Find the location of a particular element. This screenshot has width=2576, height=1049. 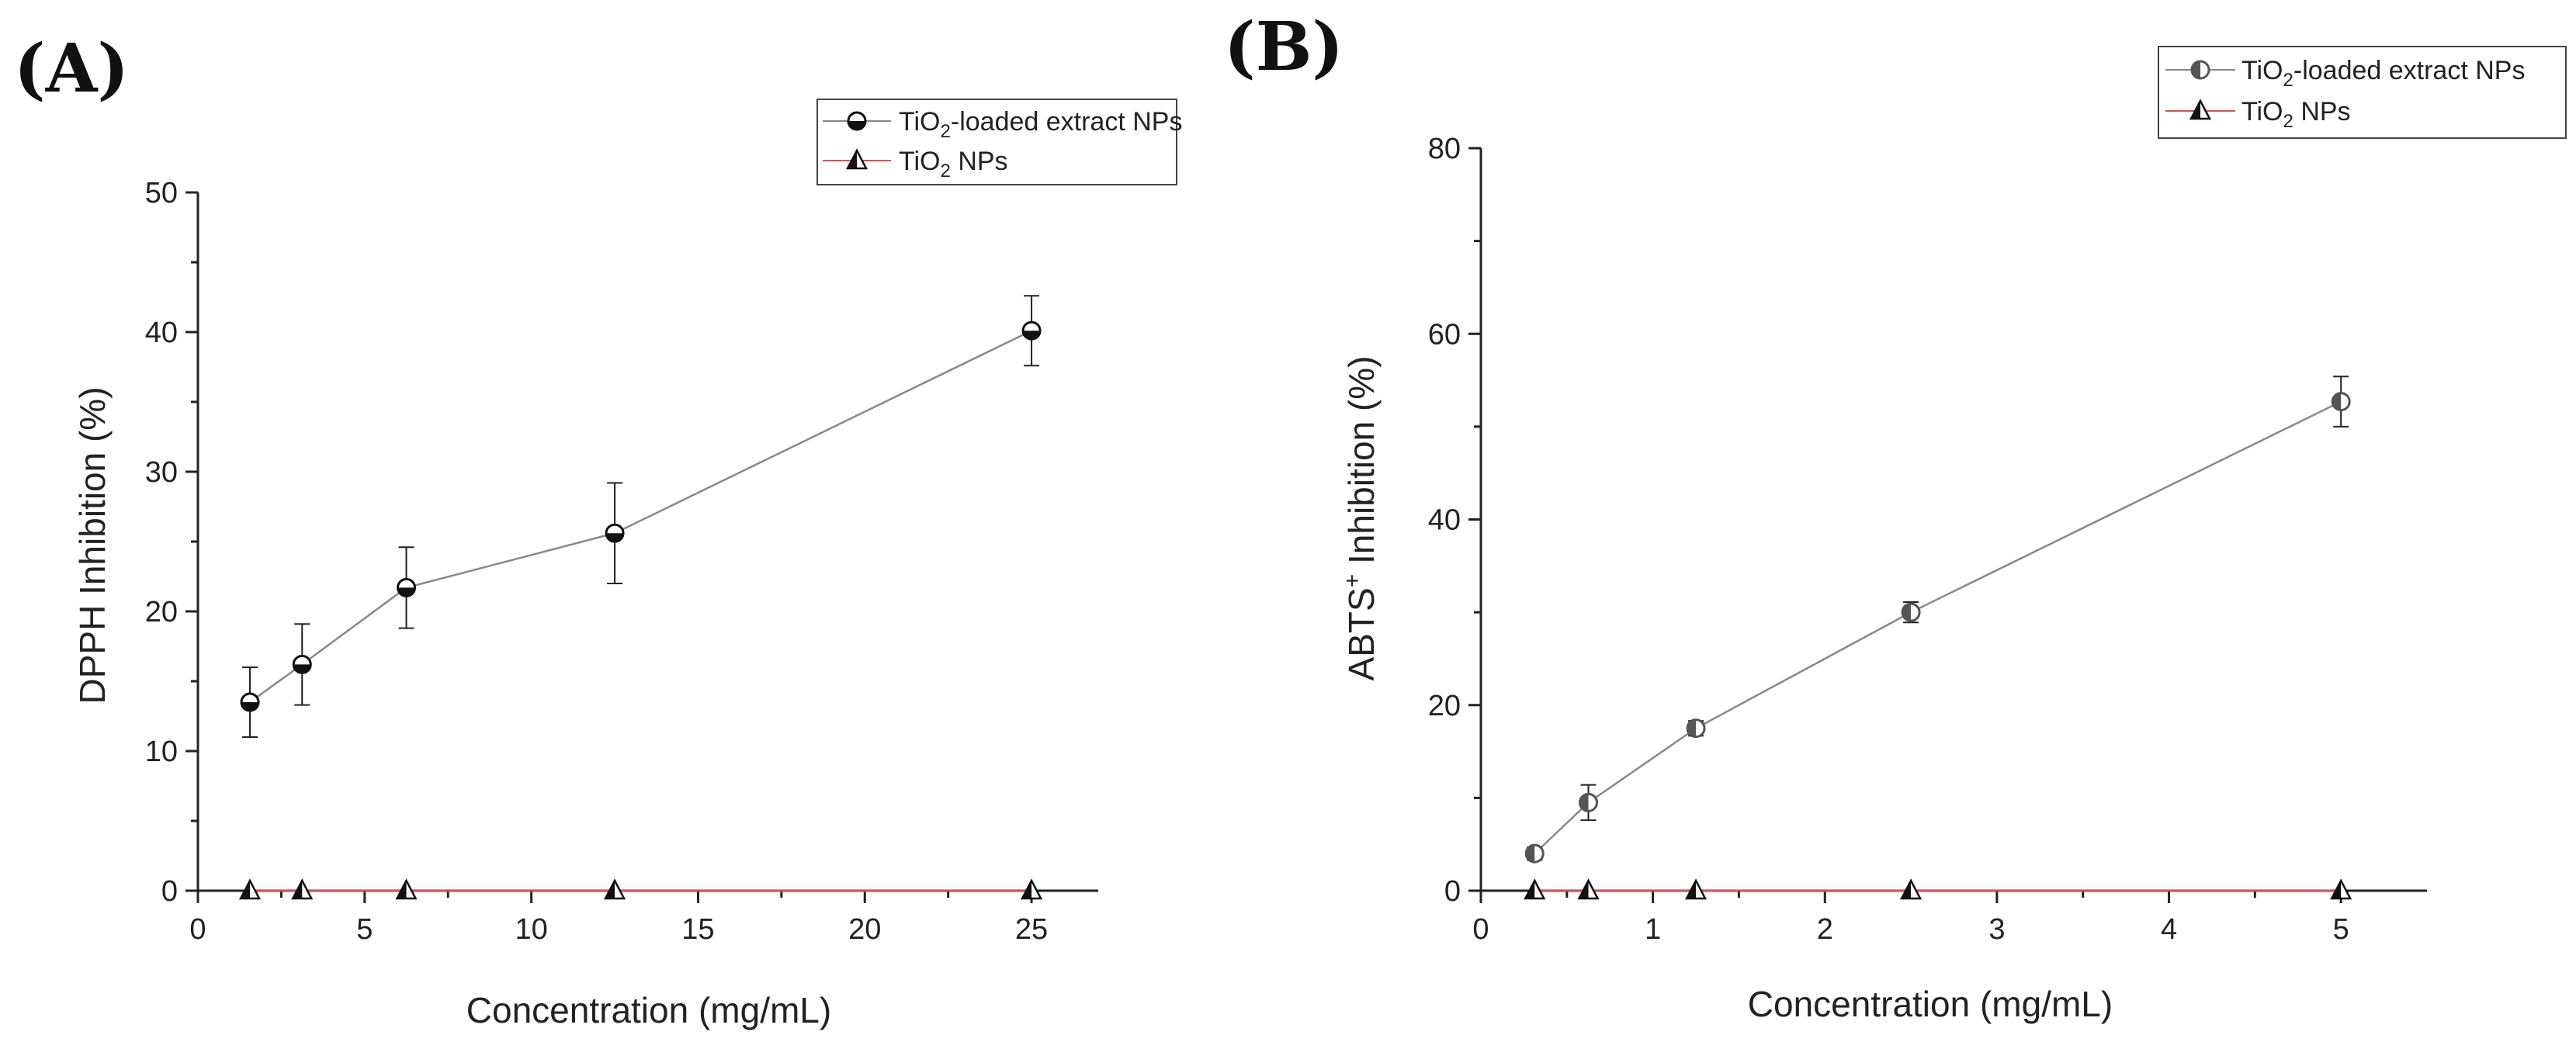

legend-marker-extract-a is located at coordinates (857, 121).